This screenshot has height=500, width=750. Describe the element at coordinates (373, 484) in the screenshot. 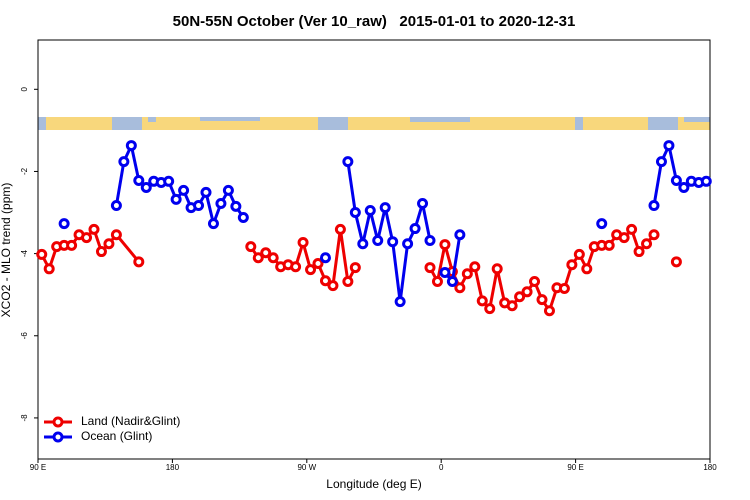

I see `x-axis-label: Longitude (deg E)` at that location.